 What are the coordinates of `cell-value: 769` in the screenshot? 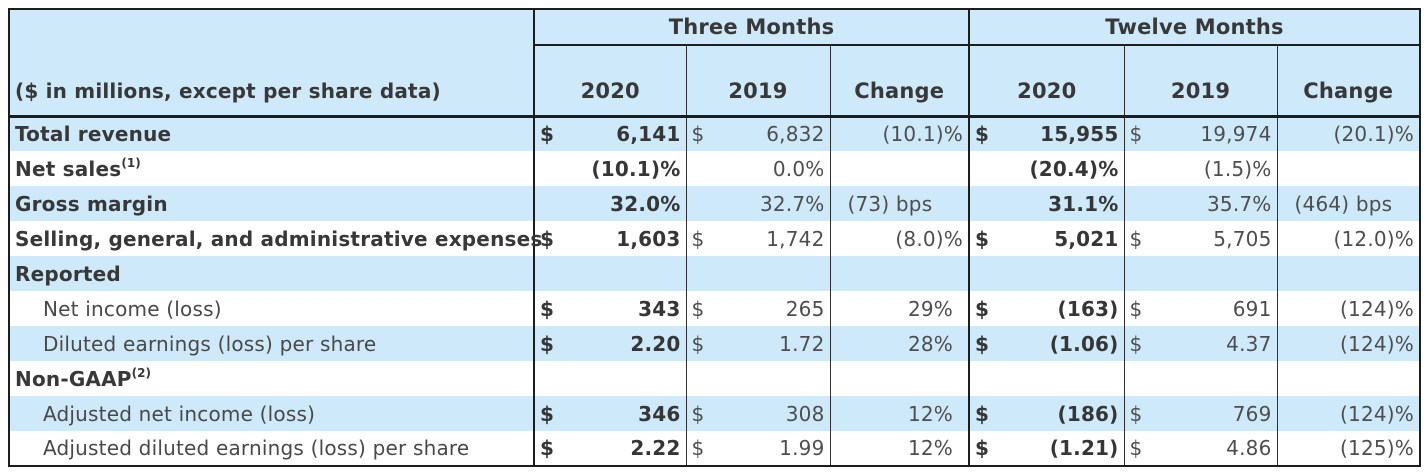 It's located at (1252, 413).